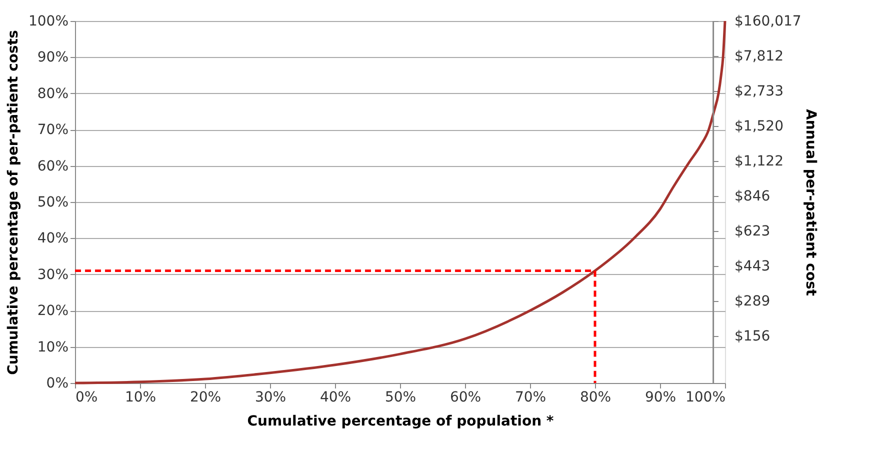  What do you see at coordinates (752, 266) in the screenshot?
I see `text: $443` at bounding box center [752, 266].